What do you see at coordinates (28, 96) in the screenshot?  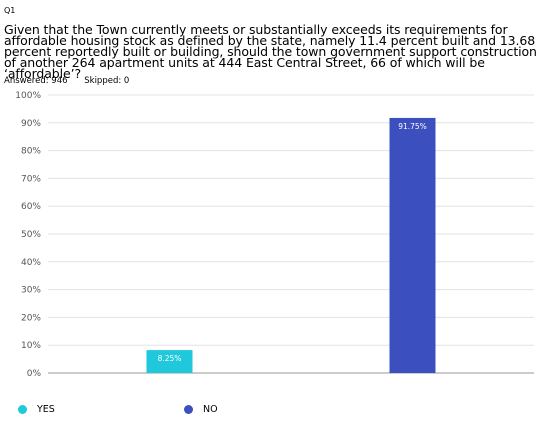 I see `y-tick-label: 100%` at bounding box center [28, 96].